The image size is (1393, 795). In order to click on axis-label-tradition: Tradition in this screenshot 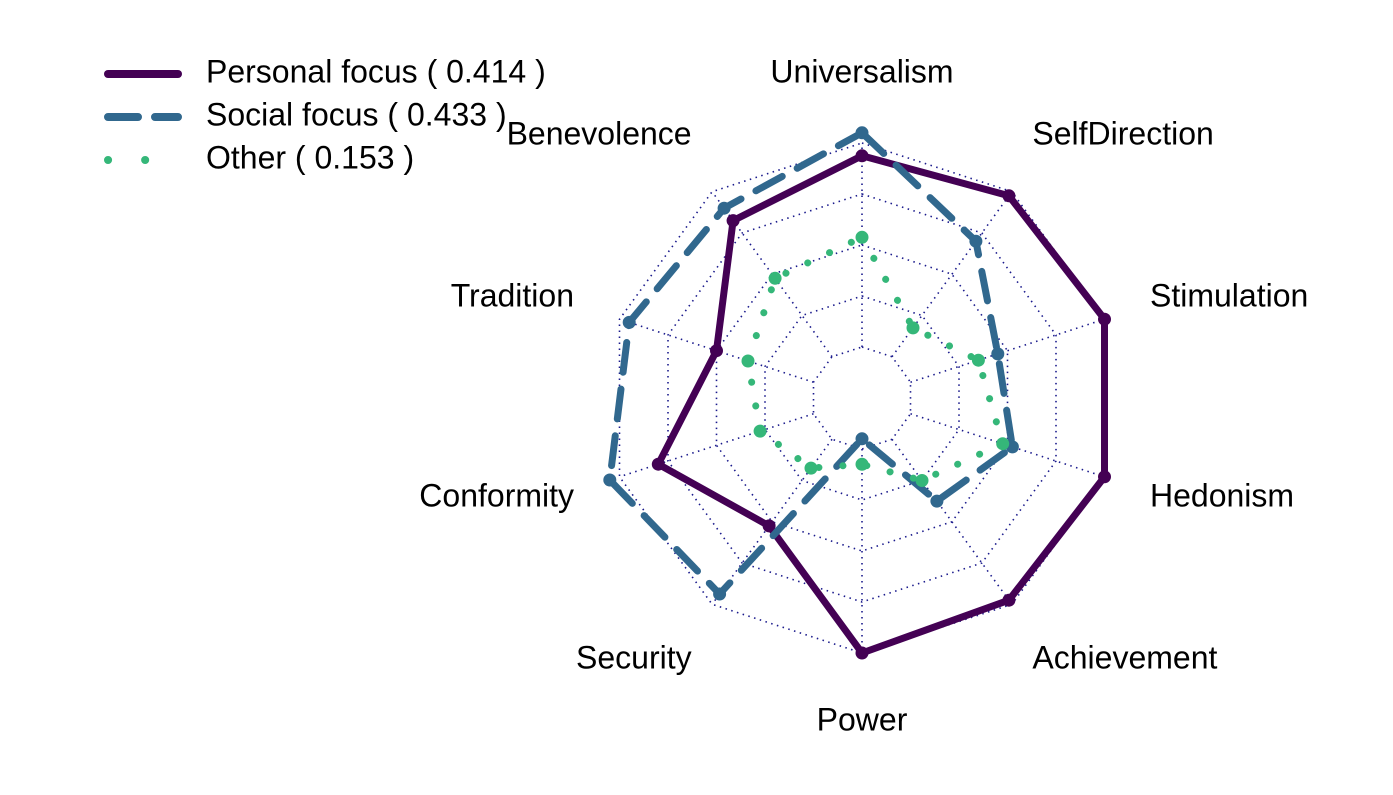, I will do `click(512, 295)`.